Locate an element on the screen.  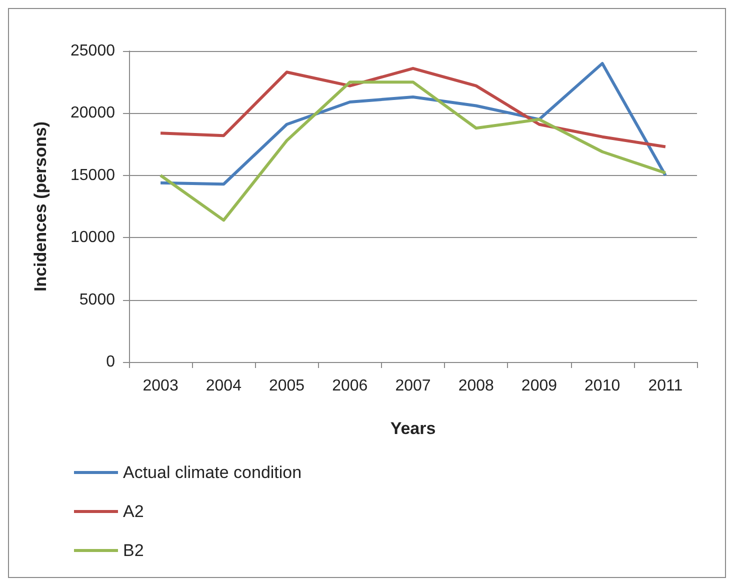
x-tick-label: 2007 is located at coordinates (413, 386).